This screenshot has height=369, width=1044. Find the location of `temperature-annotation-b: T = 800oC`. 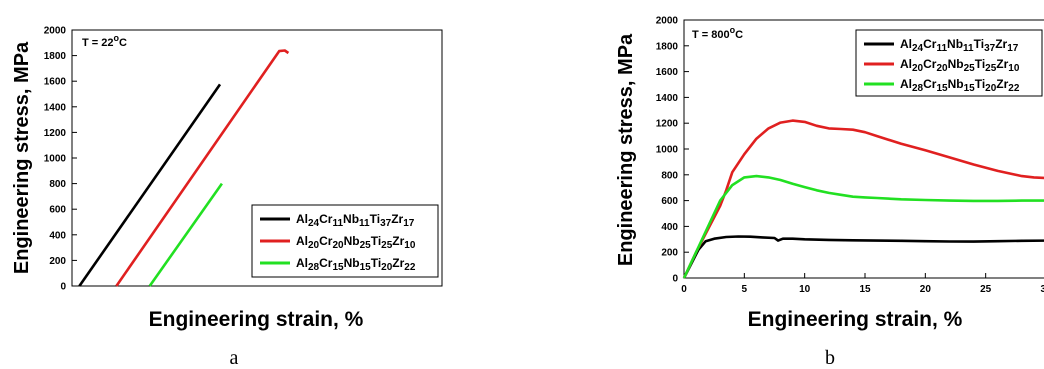

temperature-annotation-b: T = 800oC is located at coordinates (717, 33).